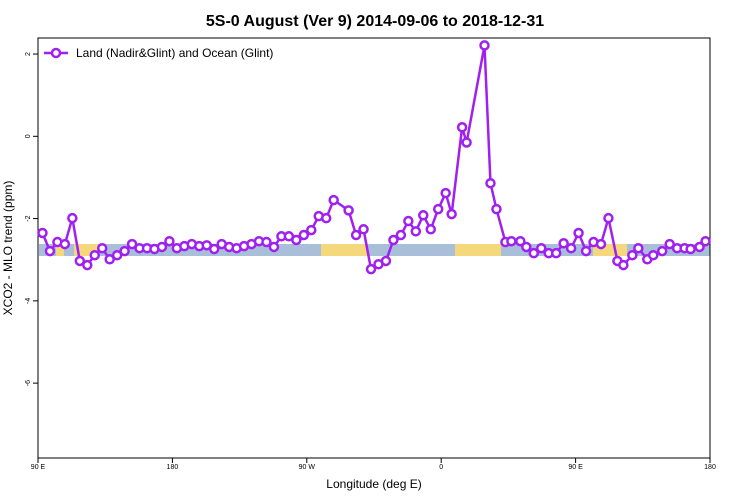 Image resolution: width=750 pixels, height=500 pixels. What do you see at coordinates (28, 218) in the screenshot?
I see `y-tick-label: -2` at bounding box center [28, 218].